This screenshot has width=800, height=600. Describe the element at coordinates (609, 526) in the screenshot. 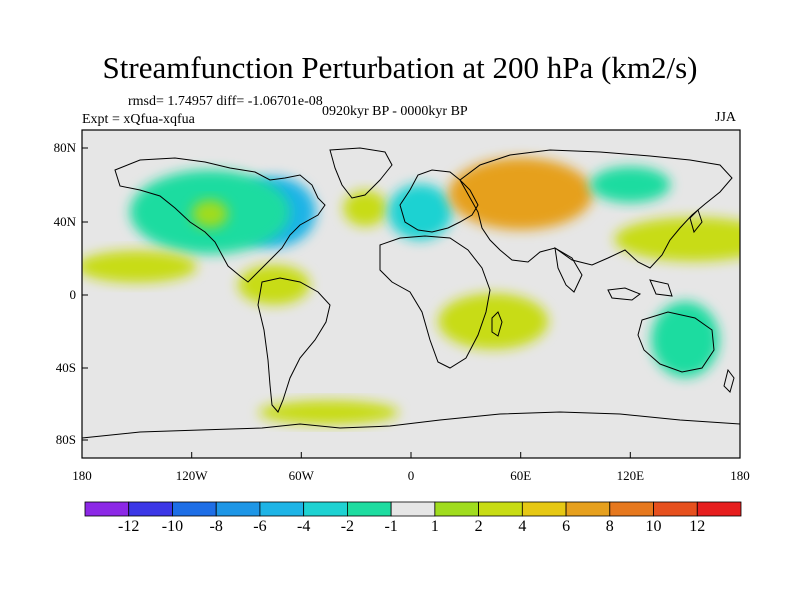

I see `colorbar-label: 8` at that location.